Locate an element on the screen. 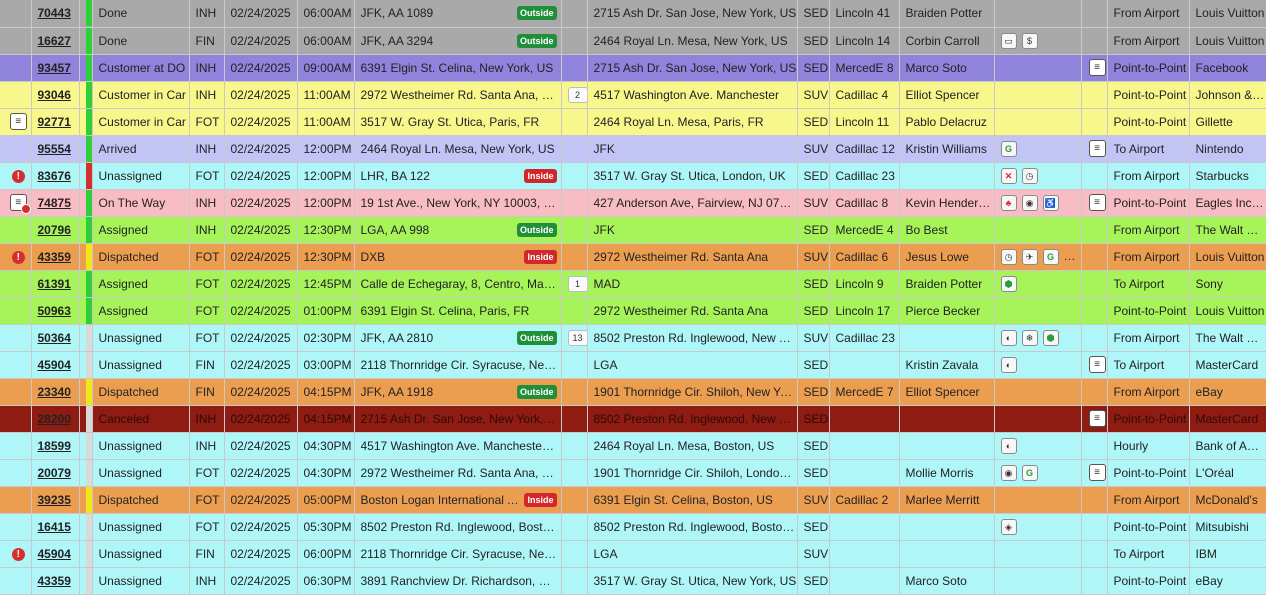 The image size is (1266, 598). reservation-id-link: 83676 is located at coordinates (54, 175).